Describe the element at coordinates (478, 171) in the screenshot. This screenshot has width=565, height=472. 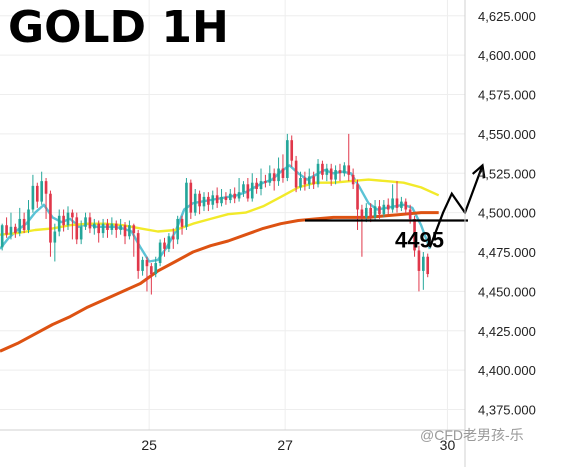
I see `arrow-head` at that location.